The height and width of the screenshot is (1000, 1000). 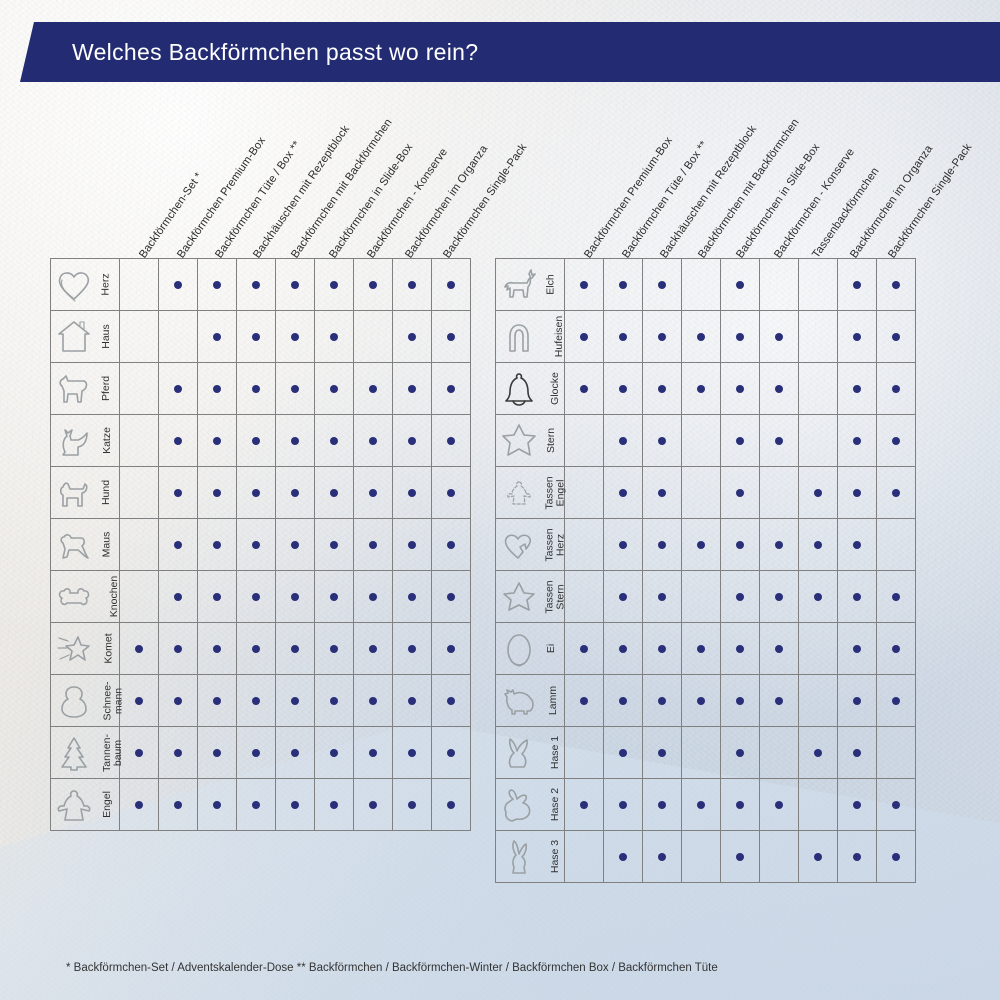 What do you see at coordinates (530, 700) in the screenshot?
I see `row-header-right-8: Lamm` at bounding box center [530, 700].